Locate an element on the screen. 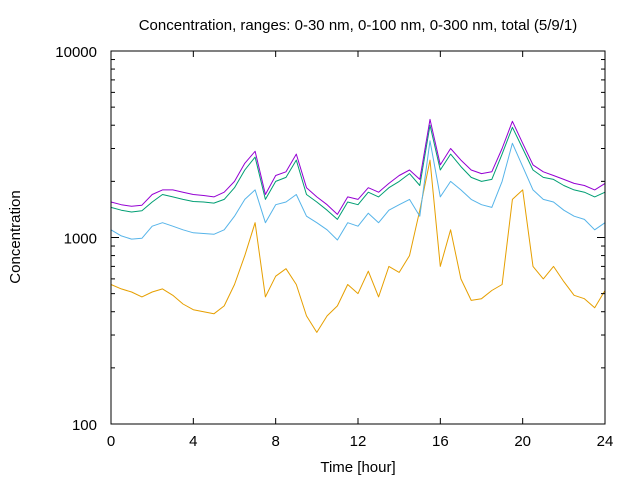  y-tick-label: 100 is located at coordinates (84, 425).